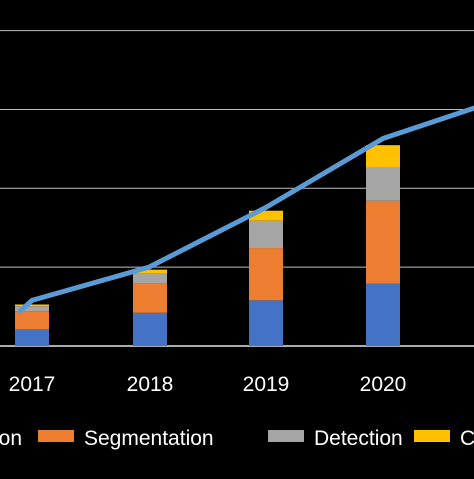  Describe the element at coordinates (266, 384) in the screenshot. I see `x-tick-label: 2019` at that location.